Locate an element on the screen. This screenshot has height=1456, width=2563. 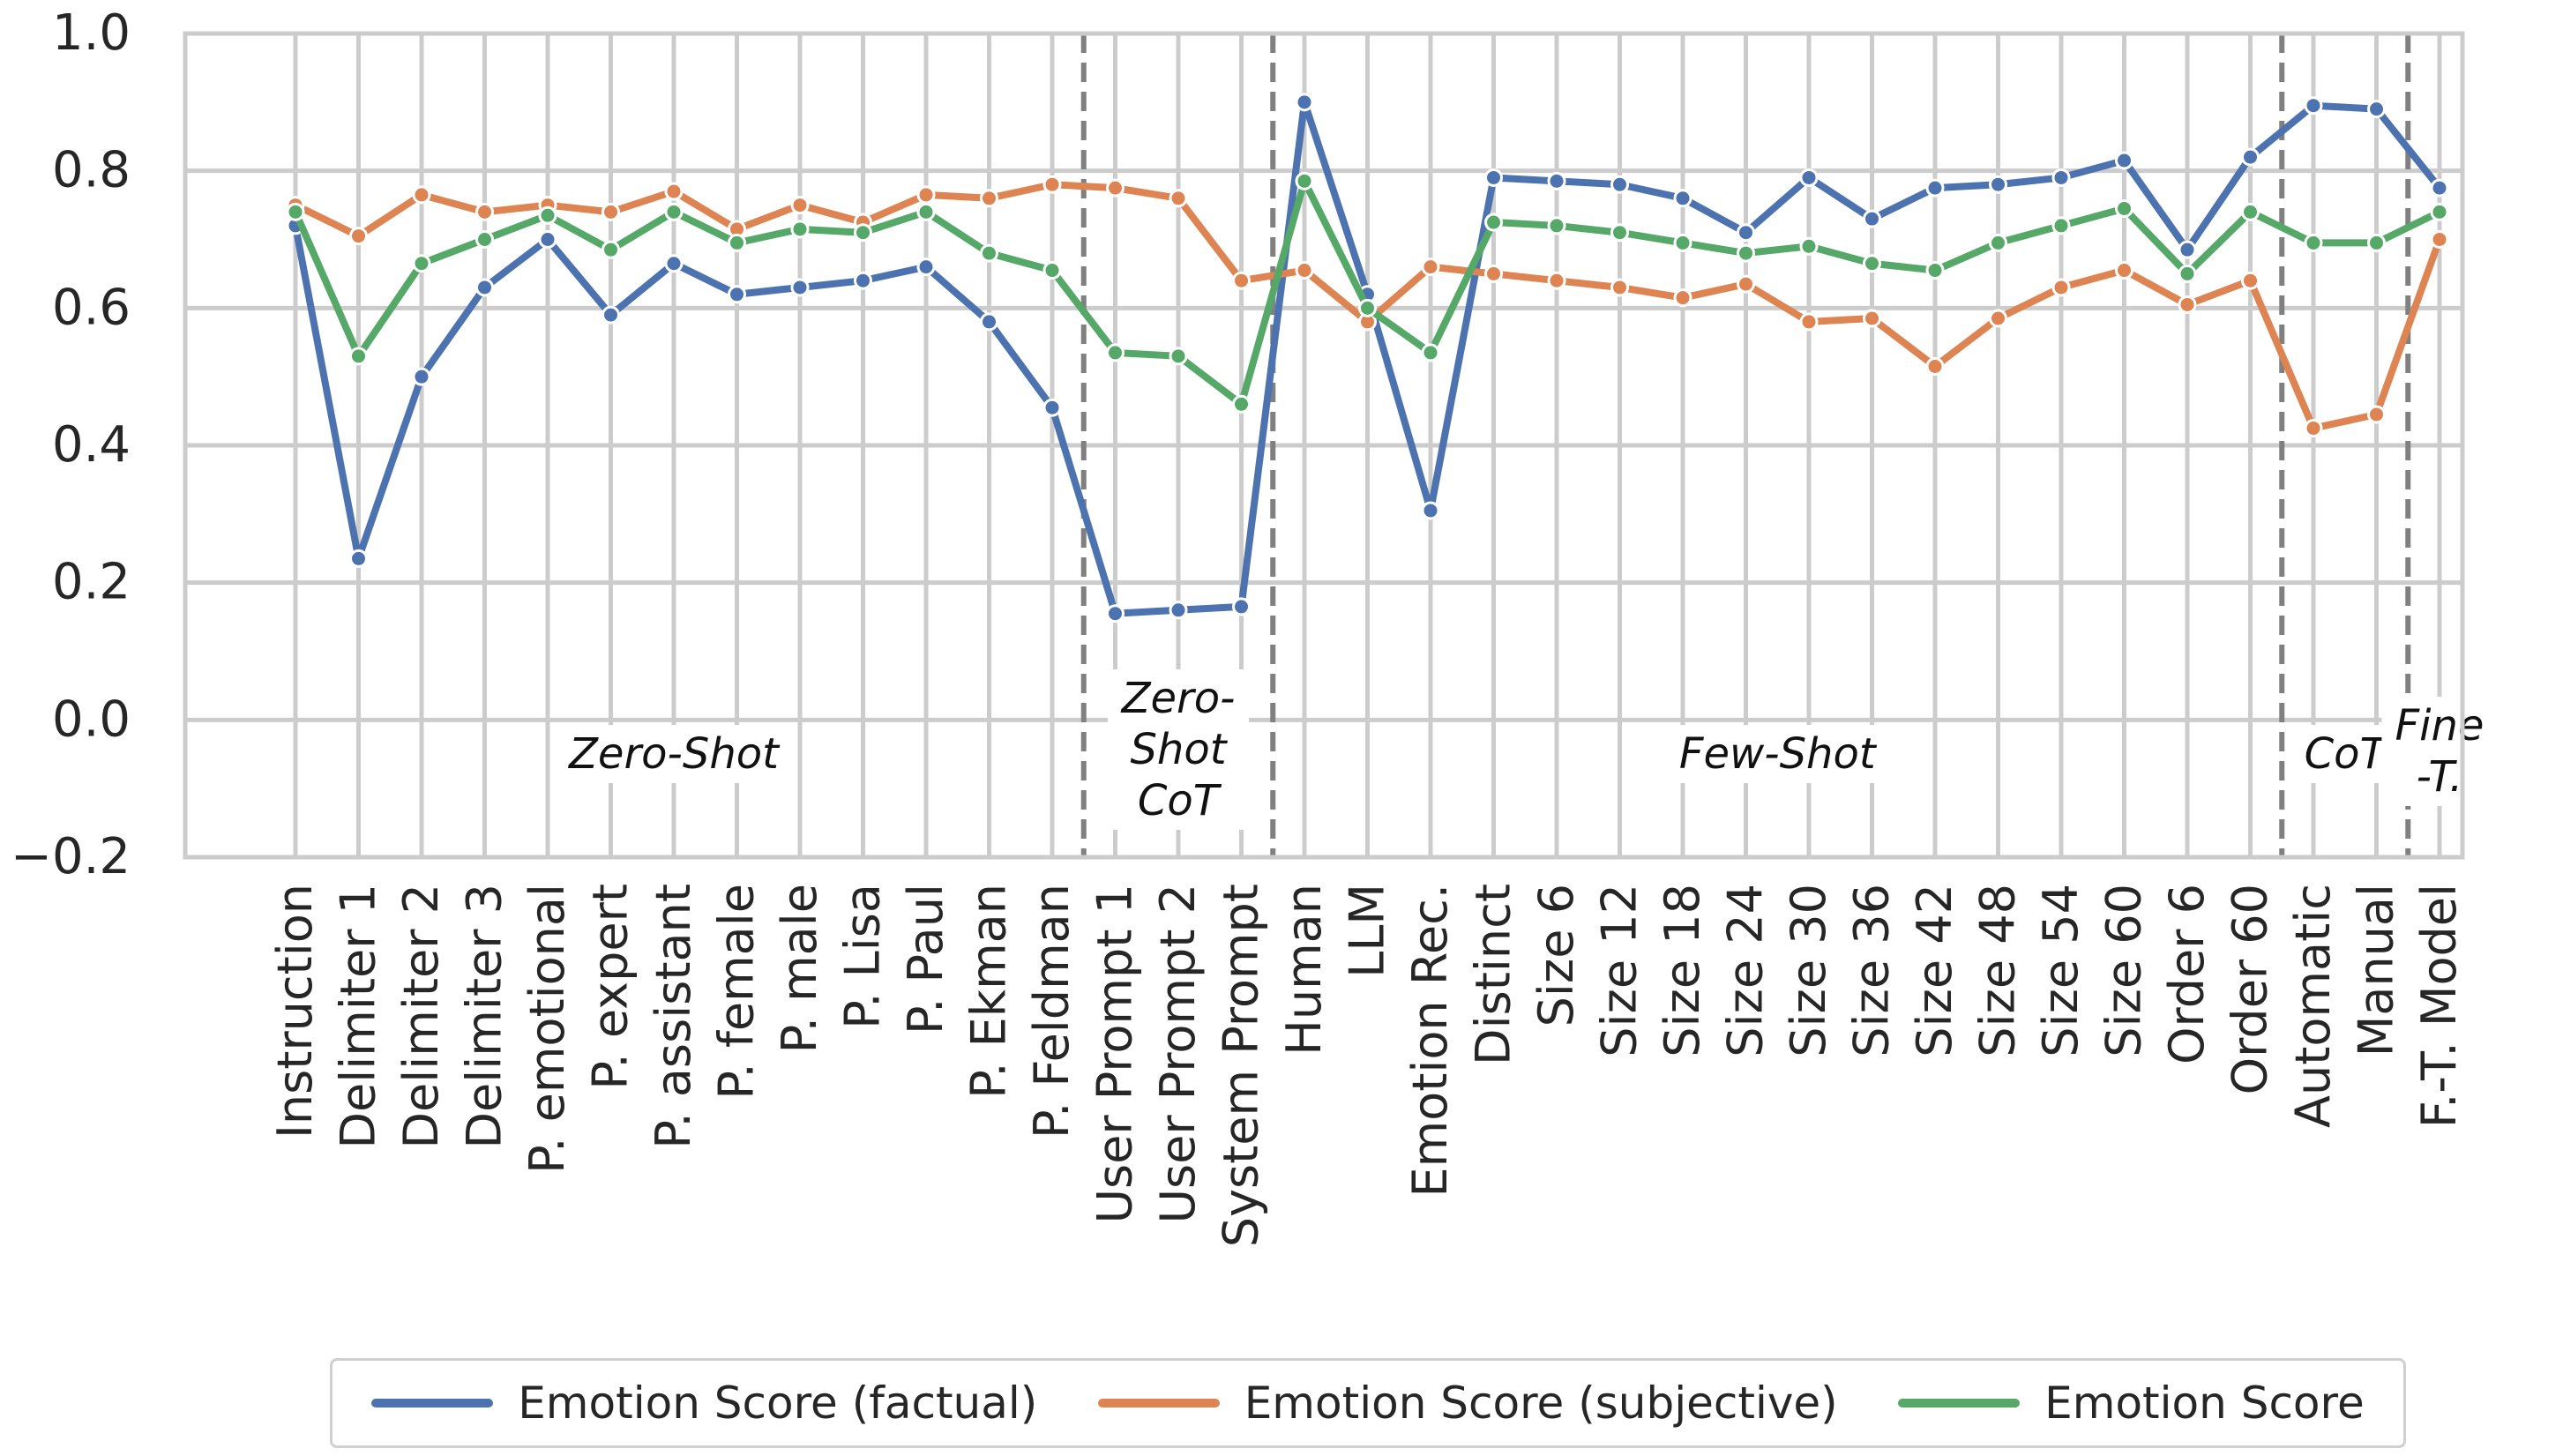
x-tick-label: Size 6 is located at coordinates (1556, 955).